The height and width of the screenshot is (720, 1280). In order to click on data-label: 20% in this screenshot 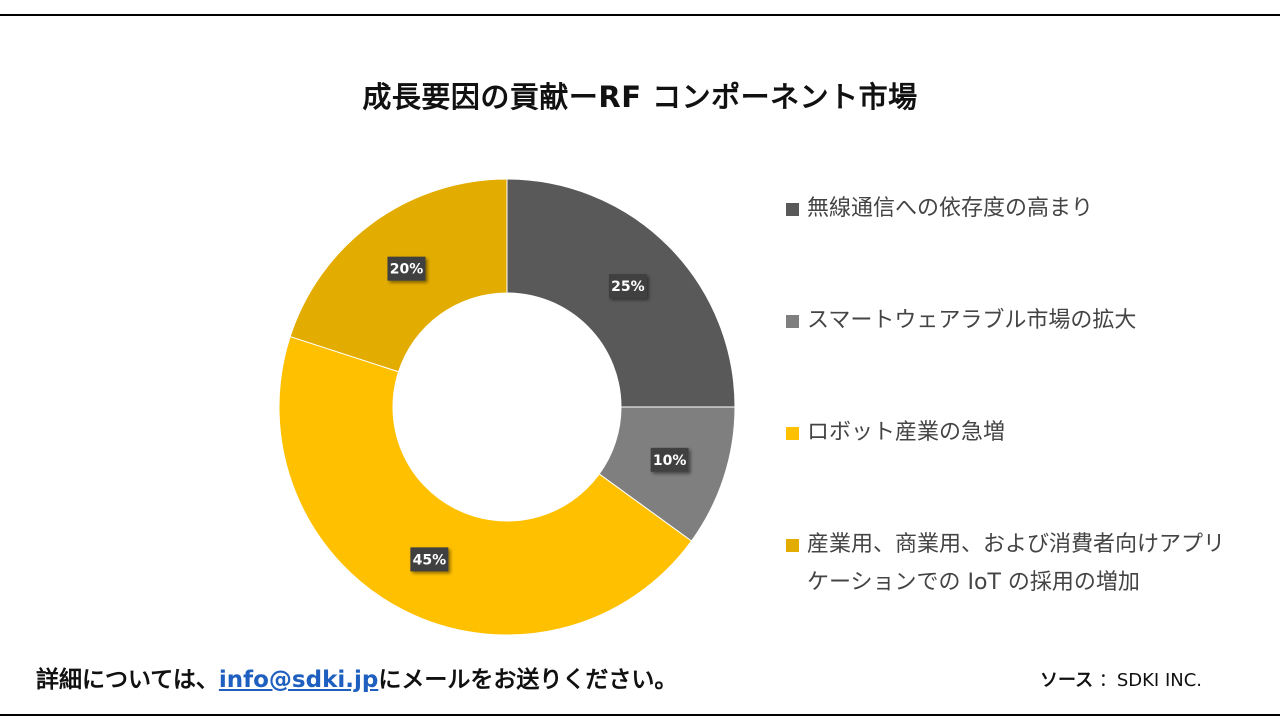, I will do `click(406, 268)`.